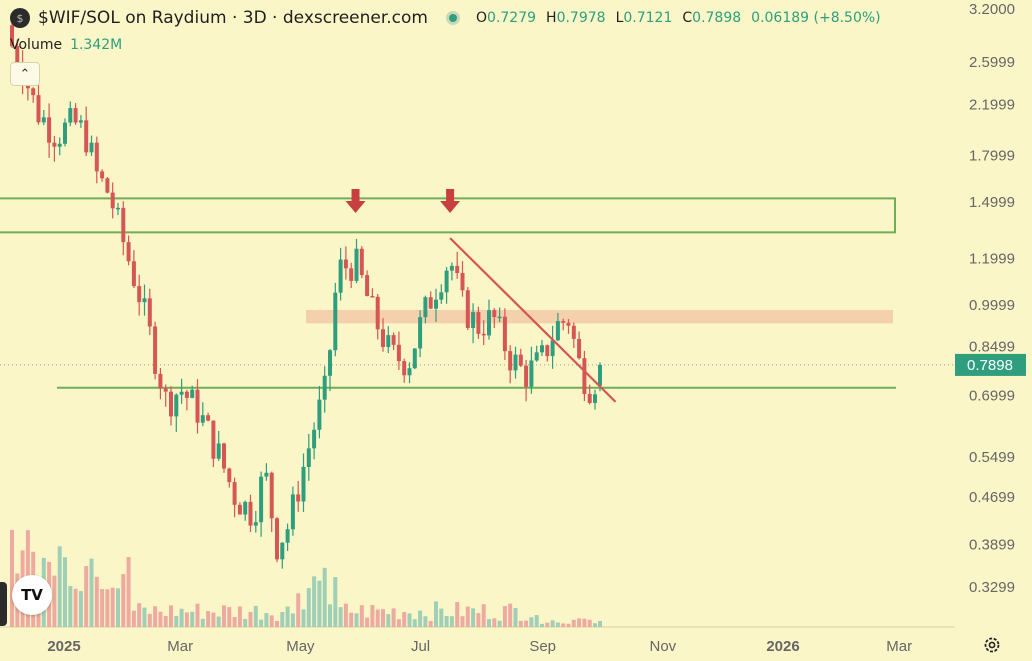 The height and width of the screenshot is (661, 1032). I want to click on side-panel-handle, so click(3, 604).